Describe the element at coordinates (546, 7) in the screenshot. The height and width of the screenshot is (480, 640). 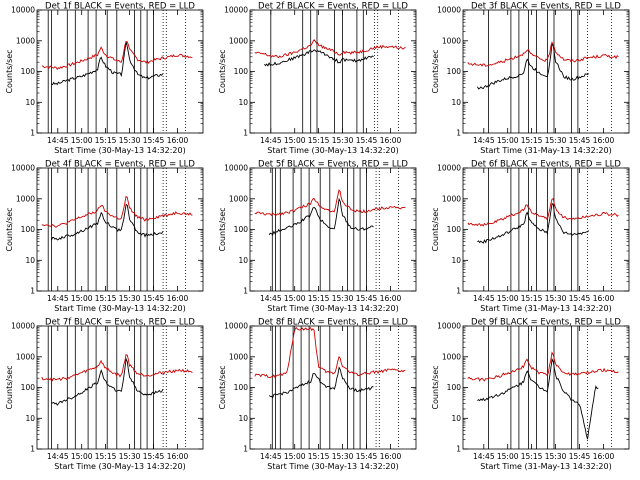
I see `chart-title: Det 3f BLACK = Events, RED = LLD` at that location.